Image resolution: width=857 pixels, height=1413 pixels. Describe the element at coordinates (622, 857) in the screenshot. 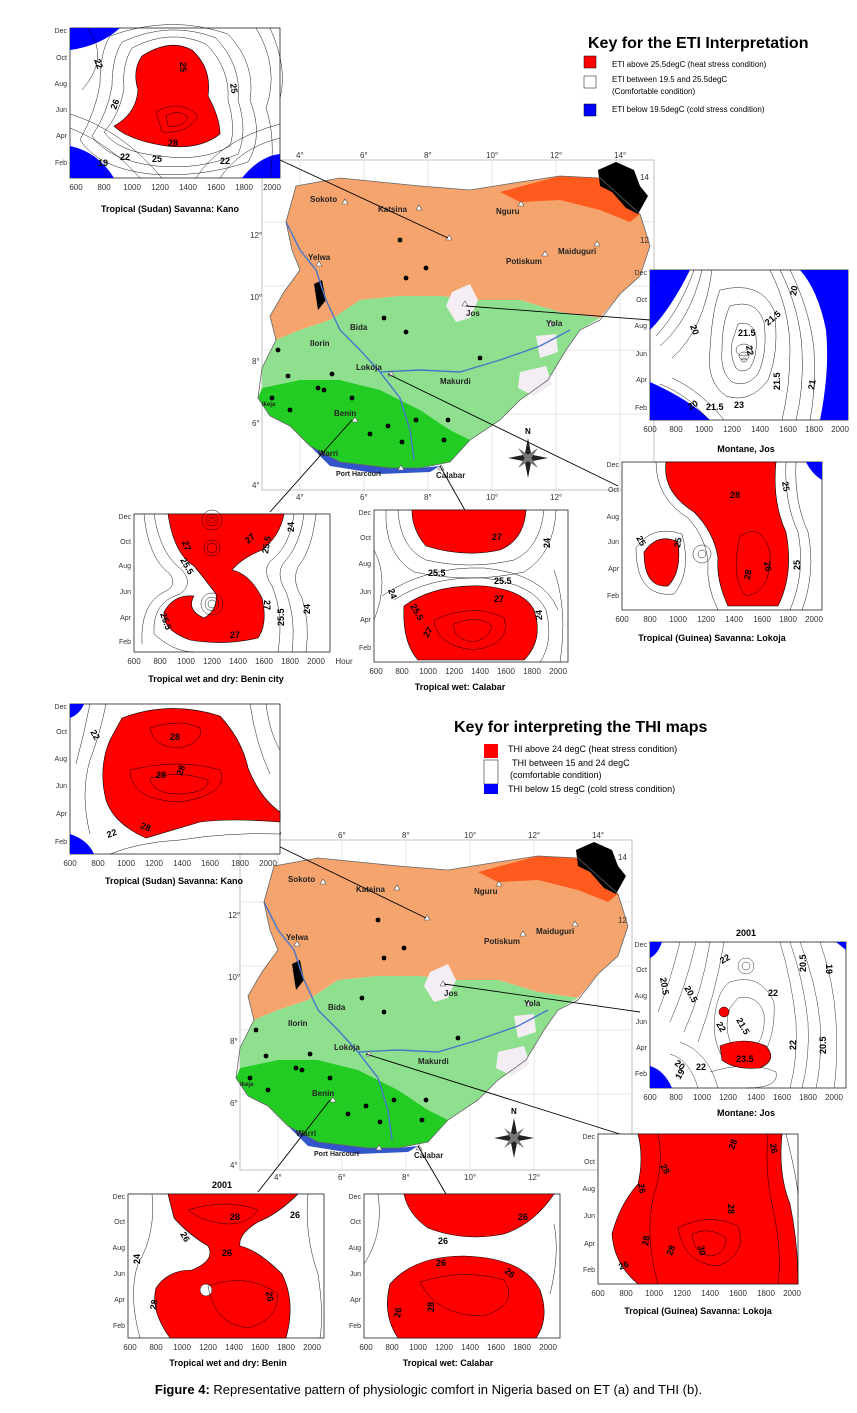

I see `svg-text: 14` at that location.